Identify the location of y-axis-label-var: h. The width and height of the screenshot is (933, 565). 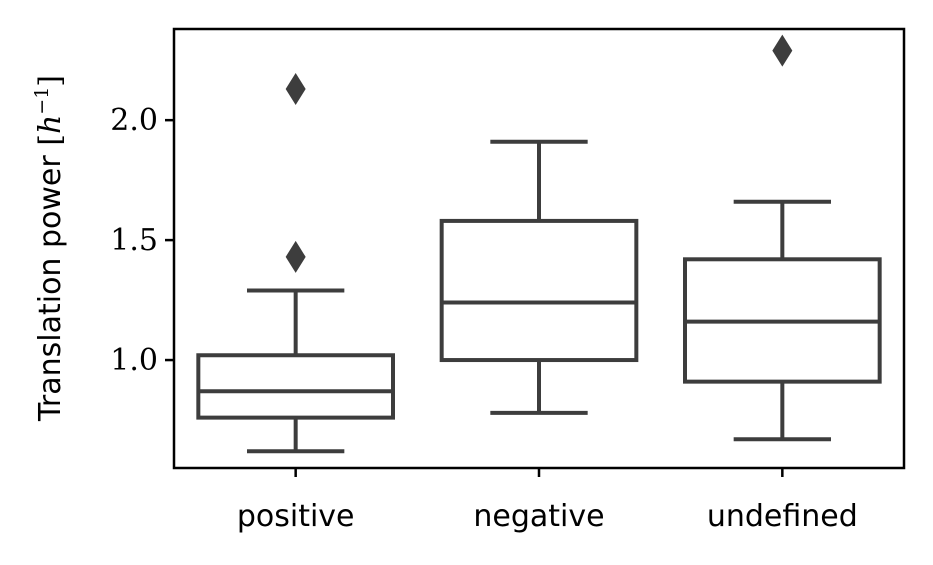
(50, 124).